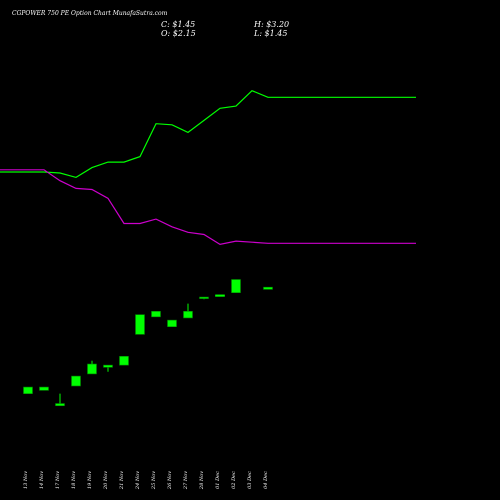 The image size is (500, 500). I want to click on lower-line-series, so click(208, 207).